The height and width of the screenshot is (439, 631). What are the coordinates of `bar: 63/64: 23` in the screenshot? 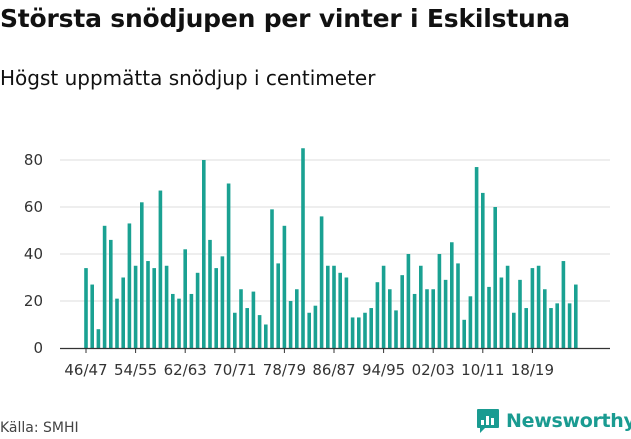 It's located at (191, 320).